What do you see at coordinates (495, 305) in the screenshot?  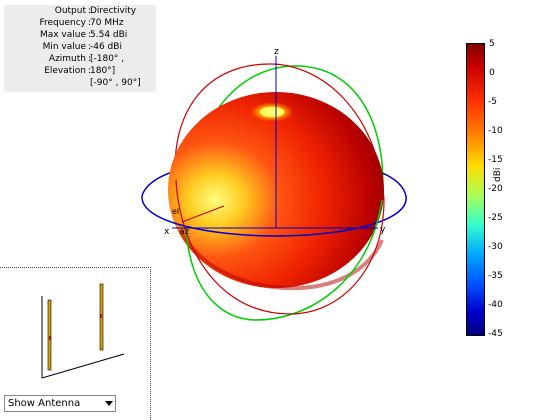 I see `colorbar-tick-label: -40` at bounding box center [495, 305].